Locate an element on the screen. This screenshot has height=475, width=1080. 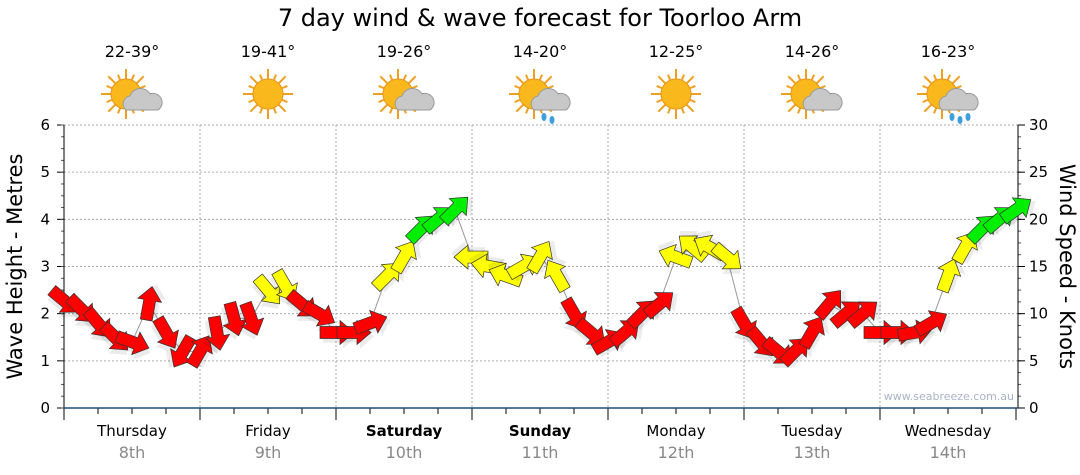
left-tick-label: 0 is located at coordinates (45, 408).